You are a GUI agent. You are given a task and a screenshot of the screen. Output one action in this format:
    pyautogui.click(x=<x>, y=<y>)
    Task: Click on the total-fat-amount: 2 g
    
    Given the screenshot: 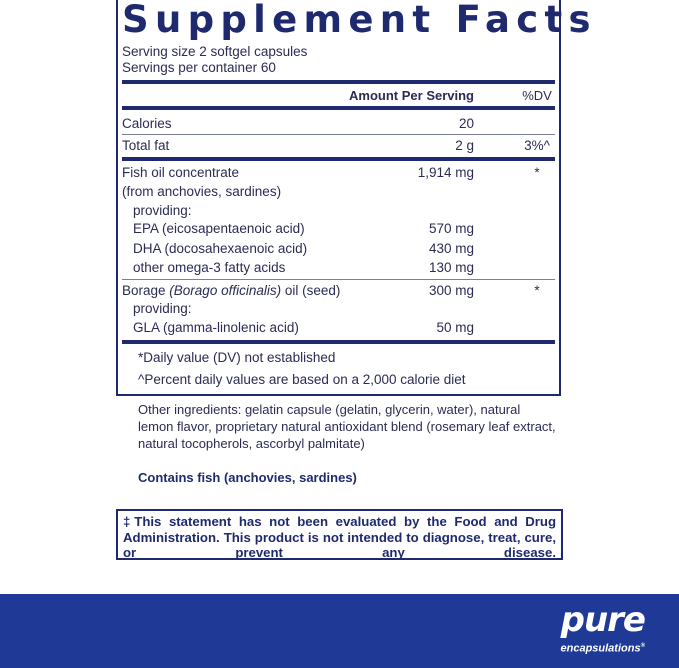 What is the action you would take?
    pyautogui.click(x=464, y=145)
    